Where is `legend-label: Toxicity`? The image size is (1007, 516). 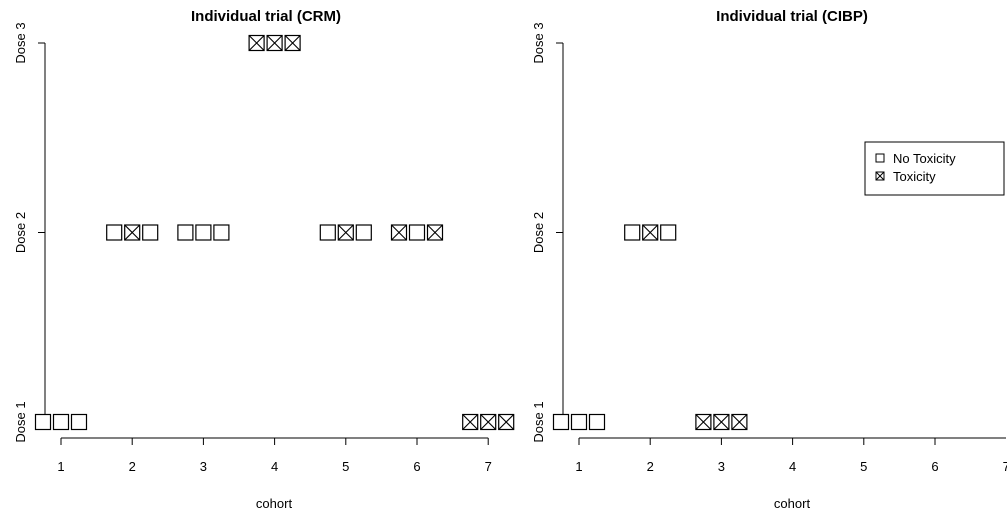
legend-label: Toxicity is located at coordinates (914, 176).